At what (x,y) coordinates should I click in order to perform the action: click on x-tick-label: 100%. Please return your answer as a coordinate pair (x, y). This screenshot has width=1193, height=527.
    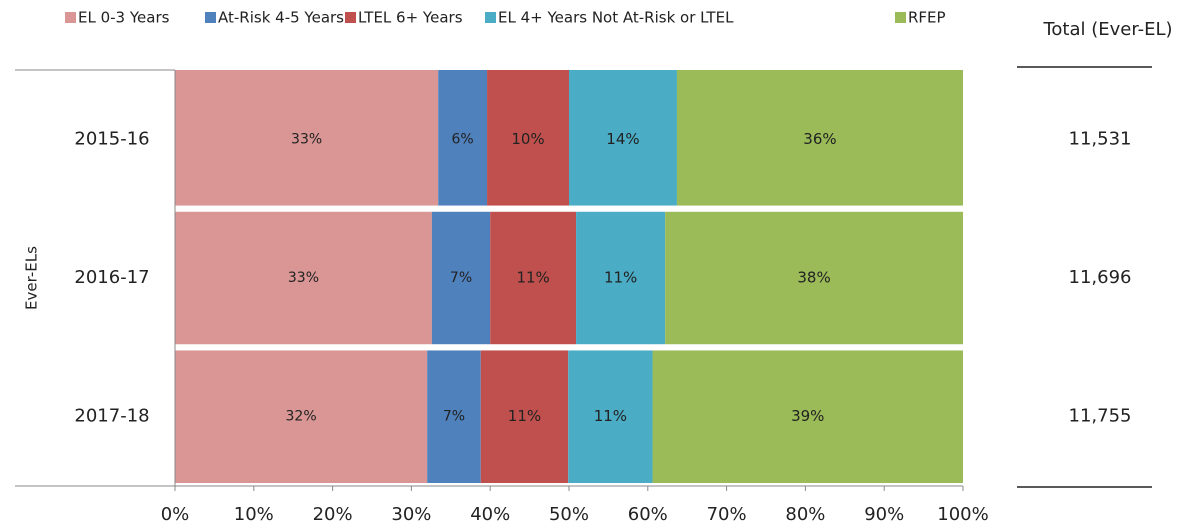
    Looking at the image, I should click on (962, 514).